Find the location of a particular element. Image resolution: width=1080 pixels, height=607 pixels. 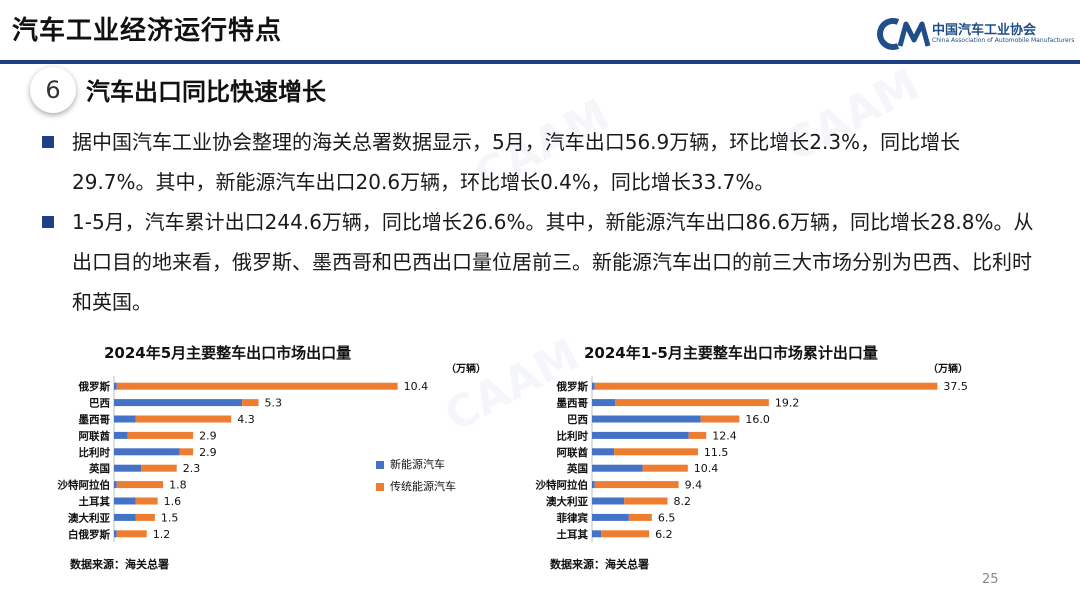

legend-item-nev: 新能源汽车 is located at coordinates (416, 469).